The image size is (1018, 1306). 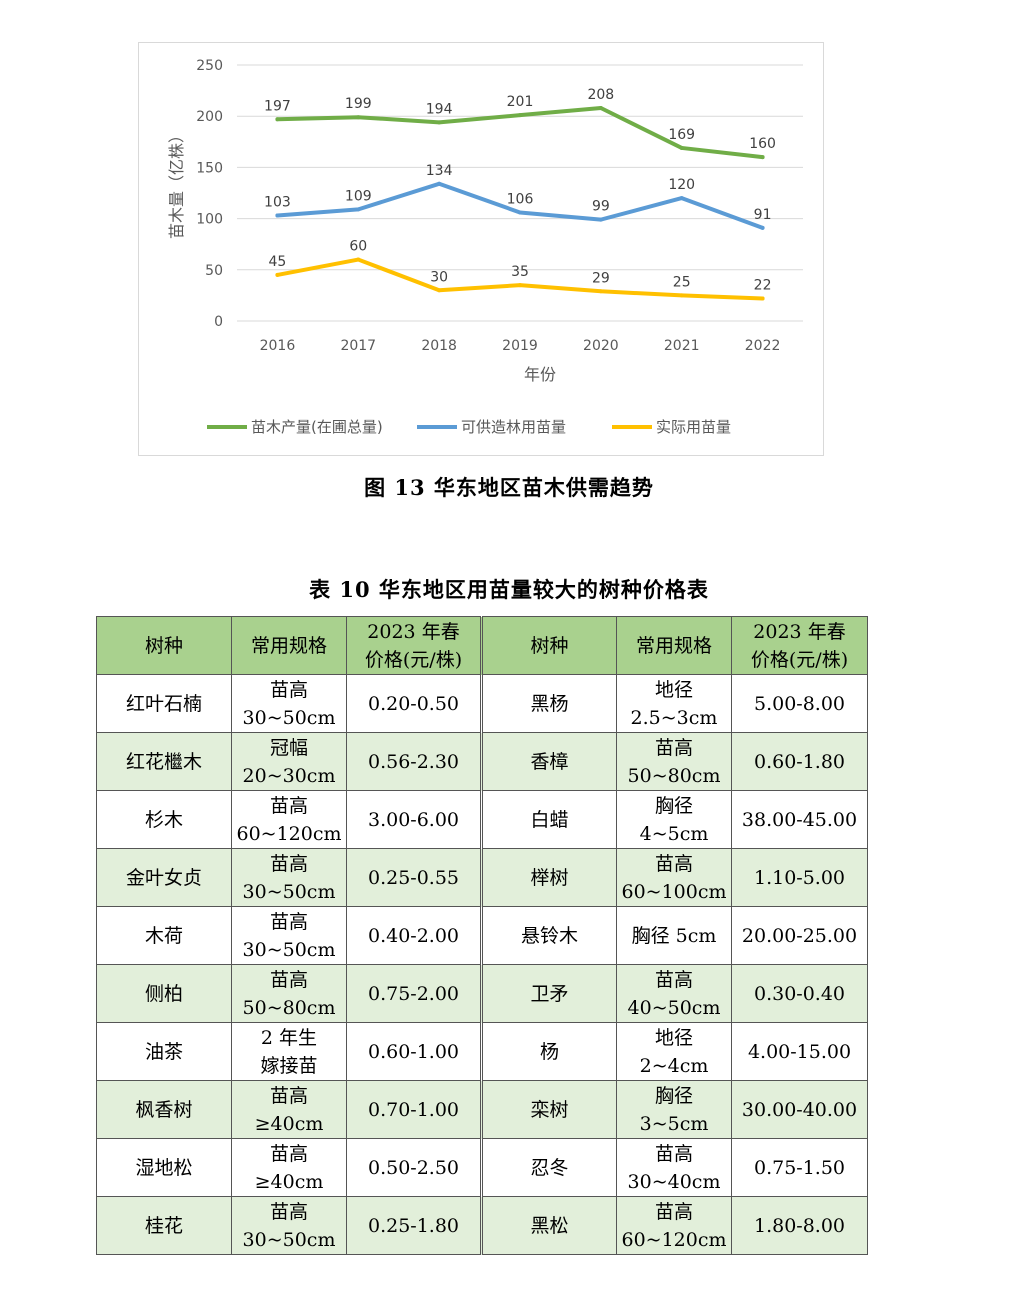 I want to click on x-tick-label: 2022, so click(x=763, y=346).